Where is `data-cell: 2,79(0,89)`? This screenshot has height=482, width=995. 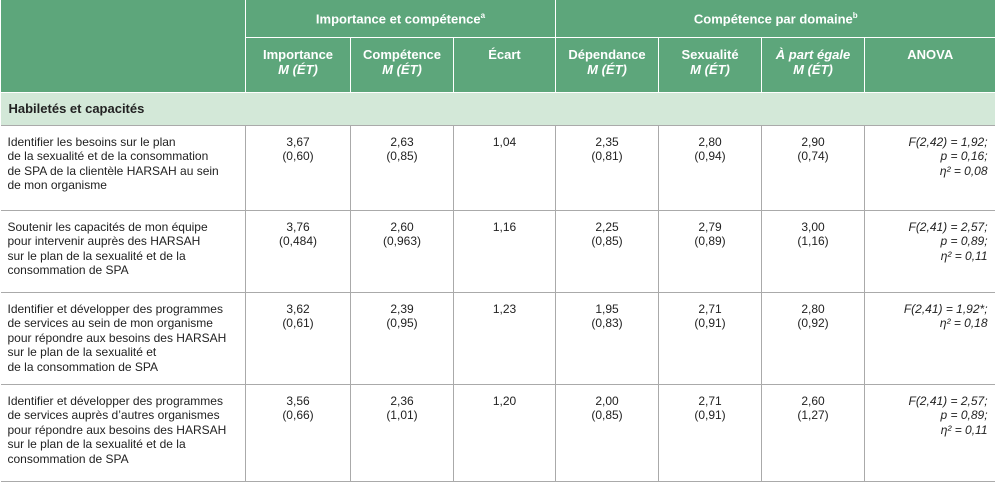
data-cell: 2,79(0,89) is located at coordinates (710, 251).